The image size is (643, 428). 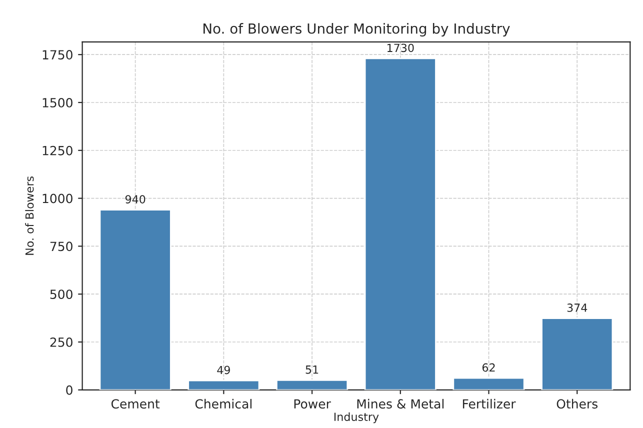 What do you see at coordinates (312, 370) in the screenshot?
I see `data-label: 51` at bounding box center [312, 370].